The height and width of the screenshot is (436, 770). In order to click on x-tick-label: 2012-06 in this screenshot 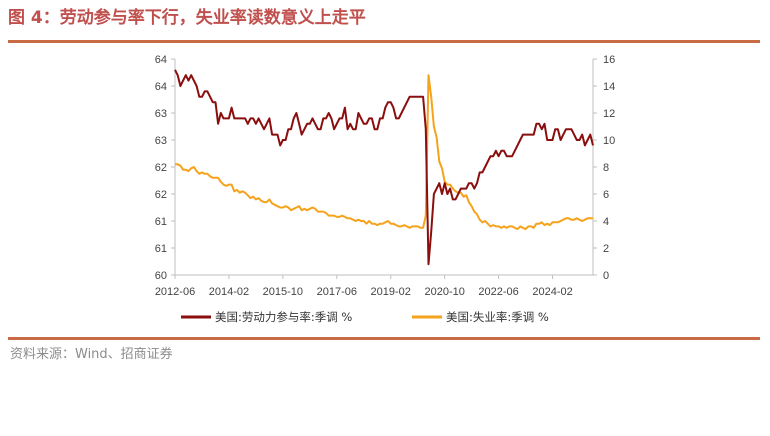, I will do `click(175, 292)`.